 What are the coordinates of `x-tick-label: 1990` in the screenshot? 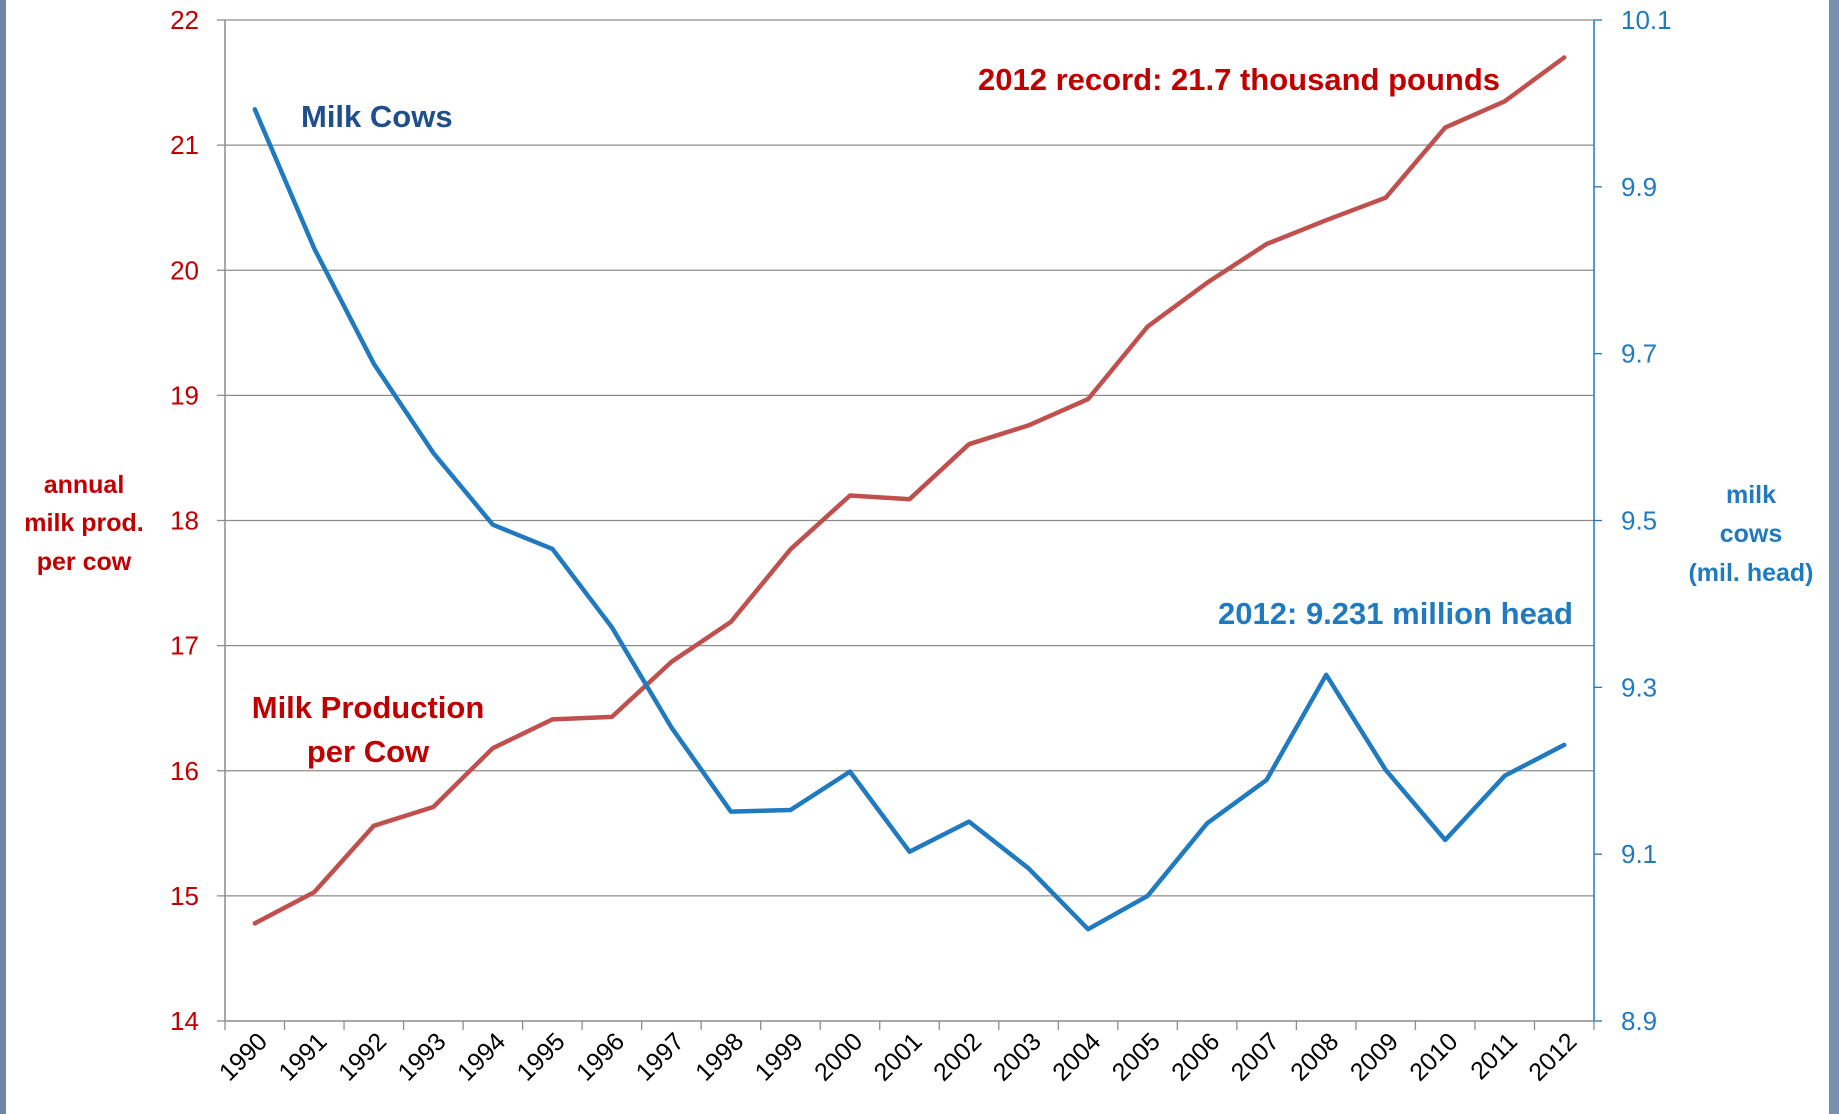 It's located at (243, 1056).